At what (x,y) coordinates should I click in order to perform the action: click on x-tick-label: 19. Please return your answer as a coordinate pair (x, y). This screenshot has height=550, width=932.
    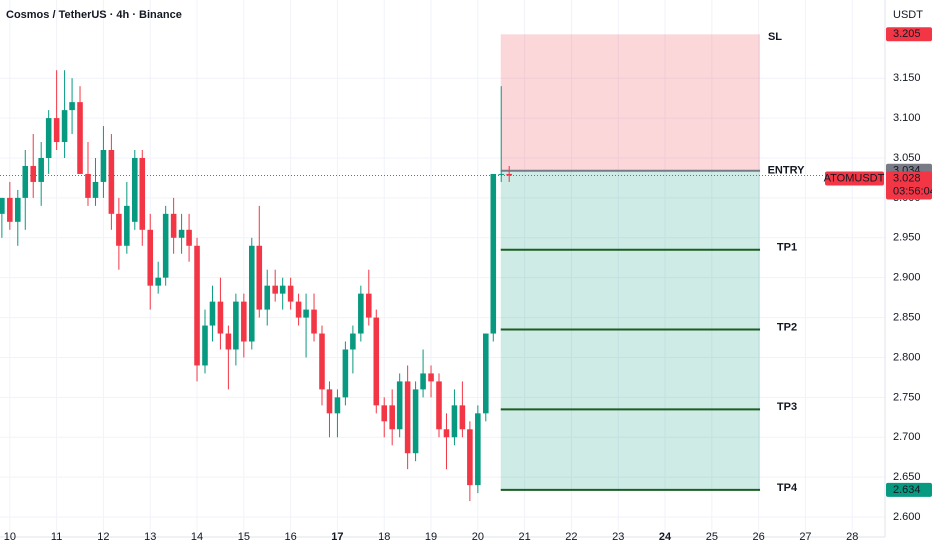
    Looking at the image, I should click on (431, 537).